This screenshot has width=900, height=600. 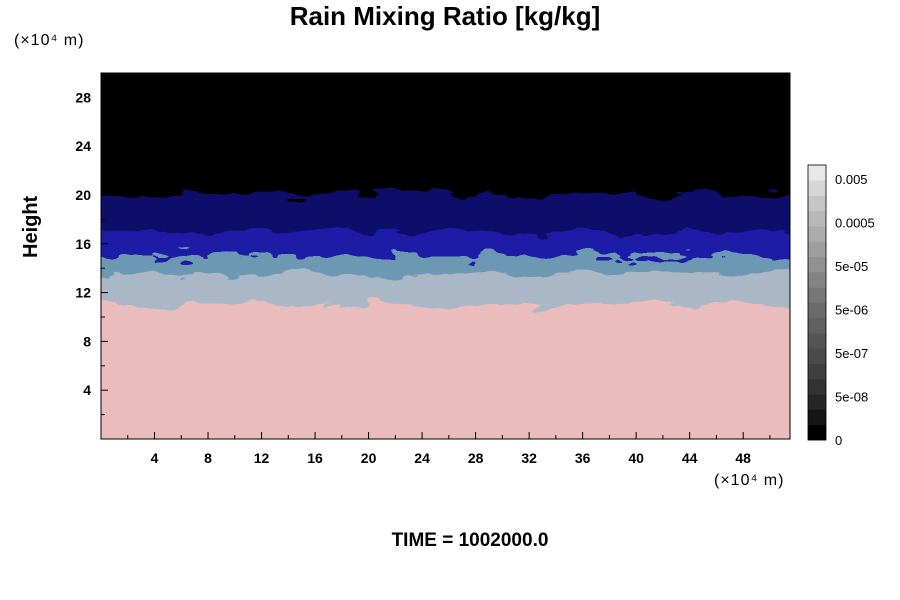 What do you see at coordinates (749, 480) in the screenshot?
I see `x-unit-label: (×10⁴ m)` at bounding box center [749, 480].